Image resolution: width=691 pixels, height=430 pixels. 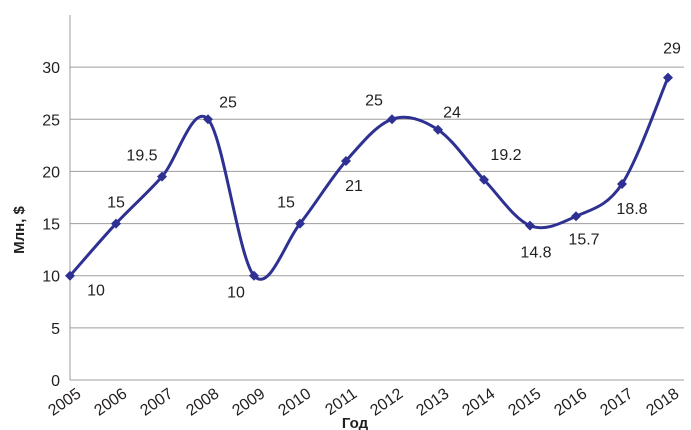 What do you see at coordinates (341, 402) in the screenshot?
I see `x-tick-label: 2011` at bounding box center [341, 402].